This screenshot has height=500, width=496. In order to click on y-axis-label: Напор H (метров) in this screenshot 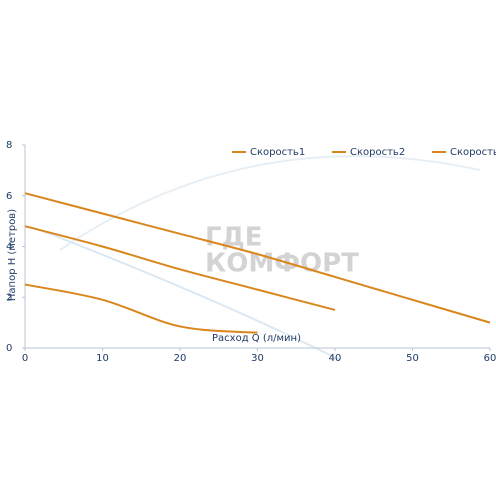, I will do `click(12, 255)`.